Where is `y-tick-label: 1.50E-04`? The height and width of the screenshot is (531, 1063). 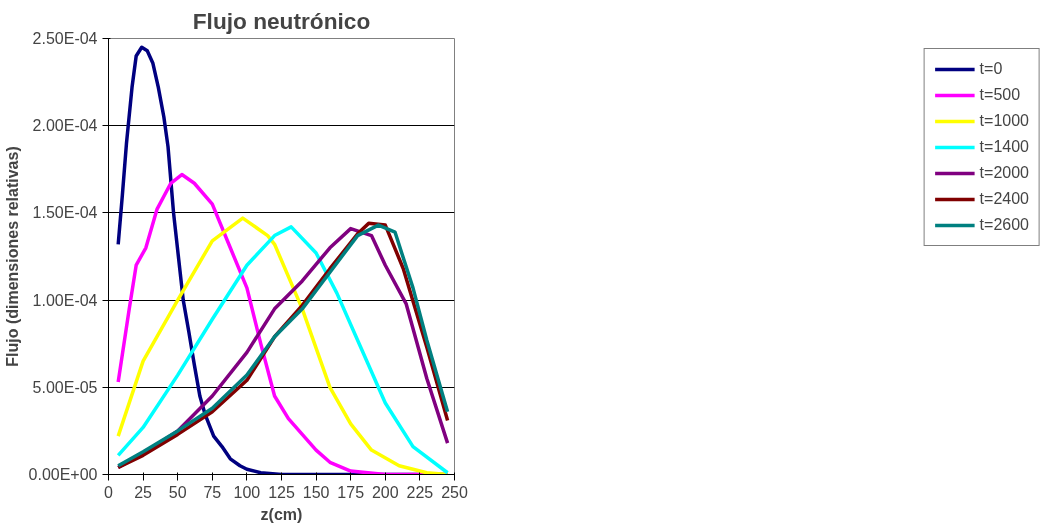 y-tick-label: 1.50E-04 is located at coordinates (65, 213).